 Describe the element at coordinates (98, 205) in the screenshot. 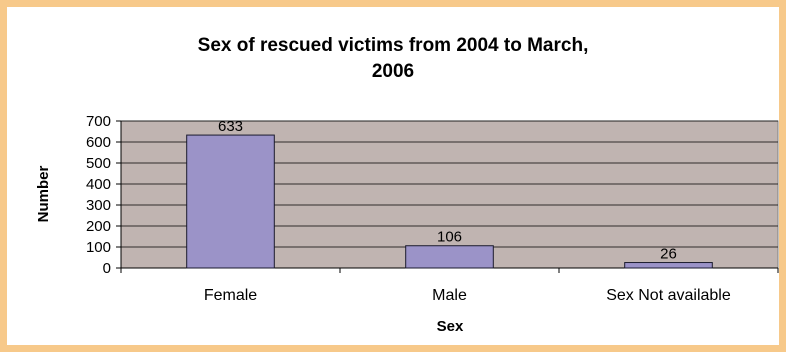

I see `y-tick-label: 300` at that location.